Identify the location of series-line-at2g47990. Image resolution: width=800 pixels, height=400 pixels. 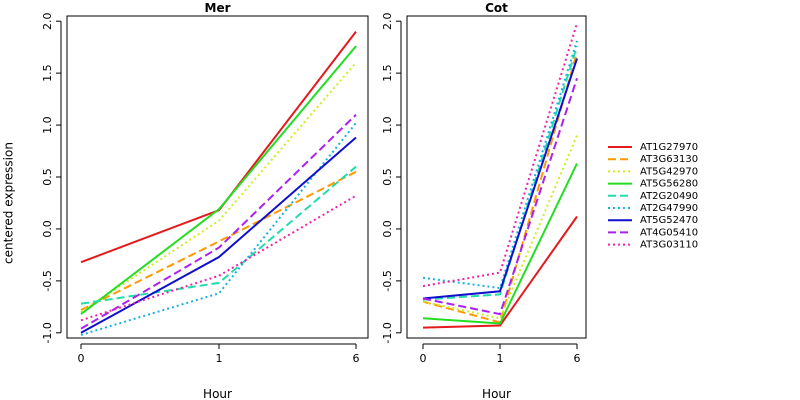
(500, 165).